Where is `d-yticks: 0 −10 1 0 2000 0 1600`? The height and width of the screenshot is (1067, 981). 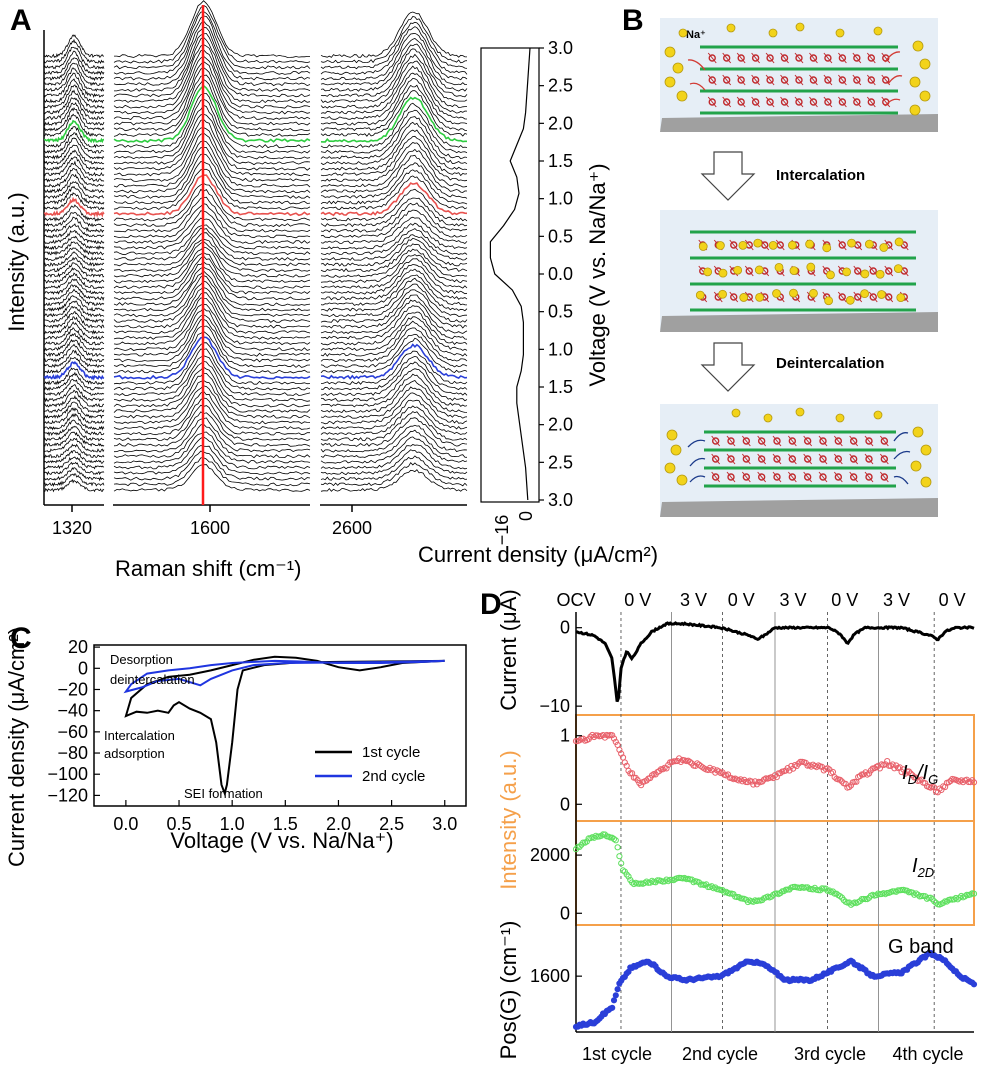
d-yticks: 0 −10 1 0 2000 0 1600 is located at coordinates (556, 802).